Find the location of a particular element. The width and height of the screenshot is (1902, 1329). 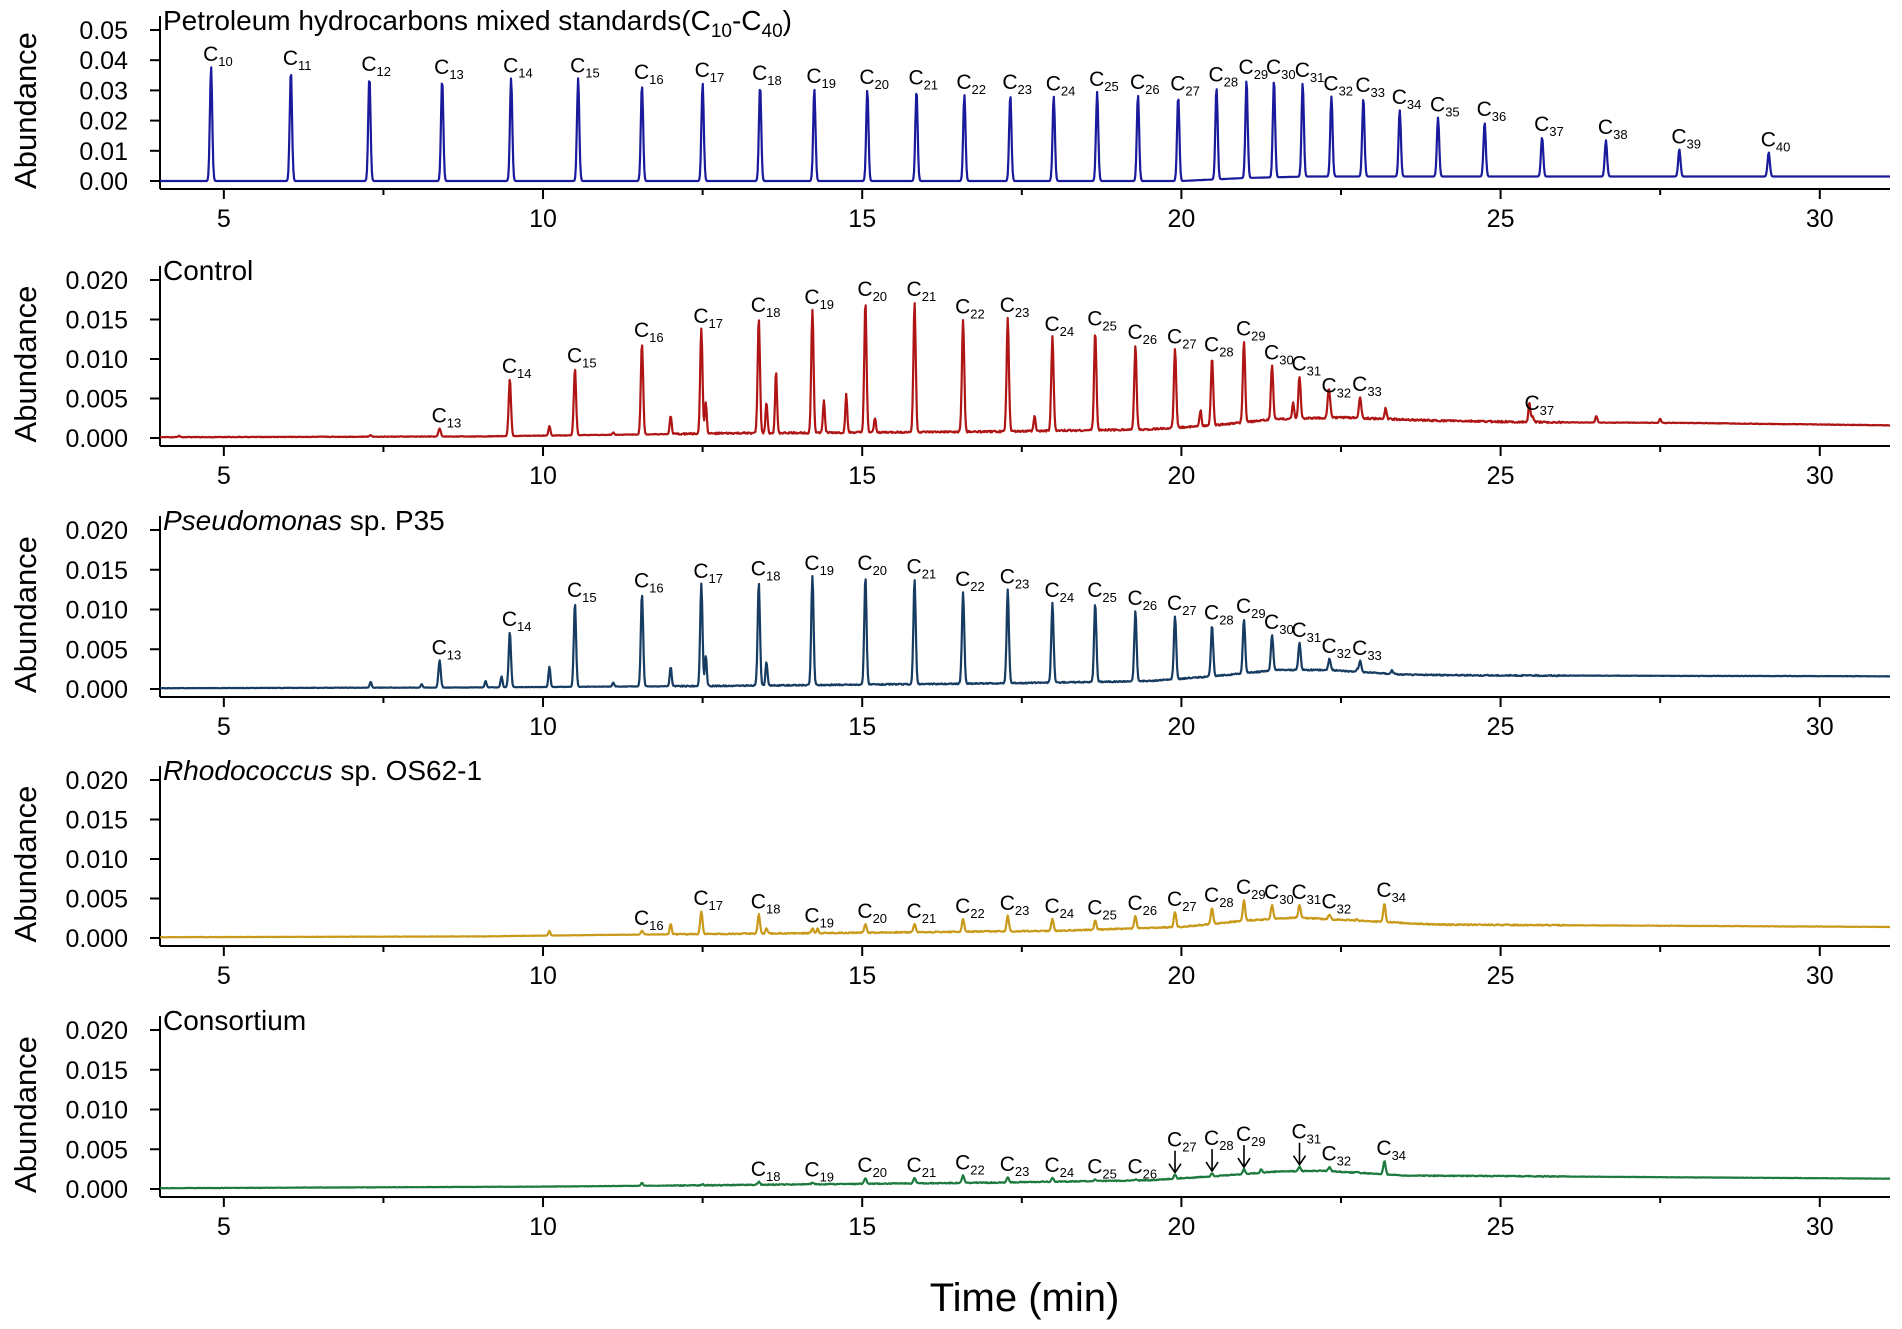

y-tick-label: 0.00 is located at coordinates (103, 182).